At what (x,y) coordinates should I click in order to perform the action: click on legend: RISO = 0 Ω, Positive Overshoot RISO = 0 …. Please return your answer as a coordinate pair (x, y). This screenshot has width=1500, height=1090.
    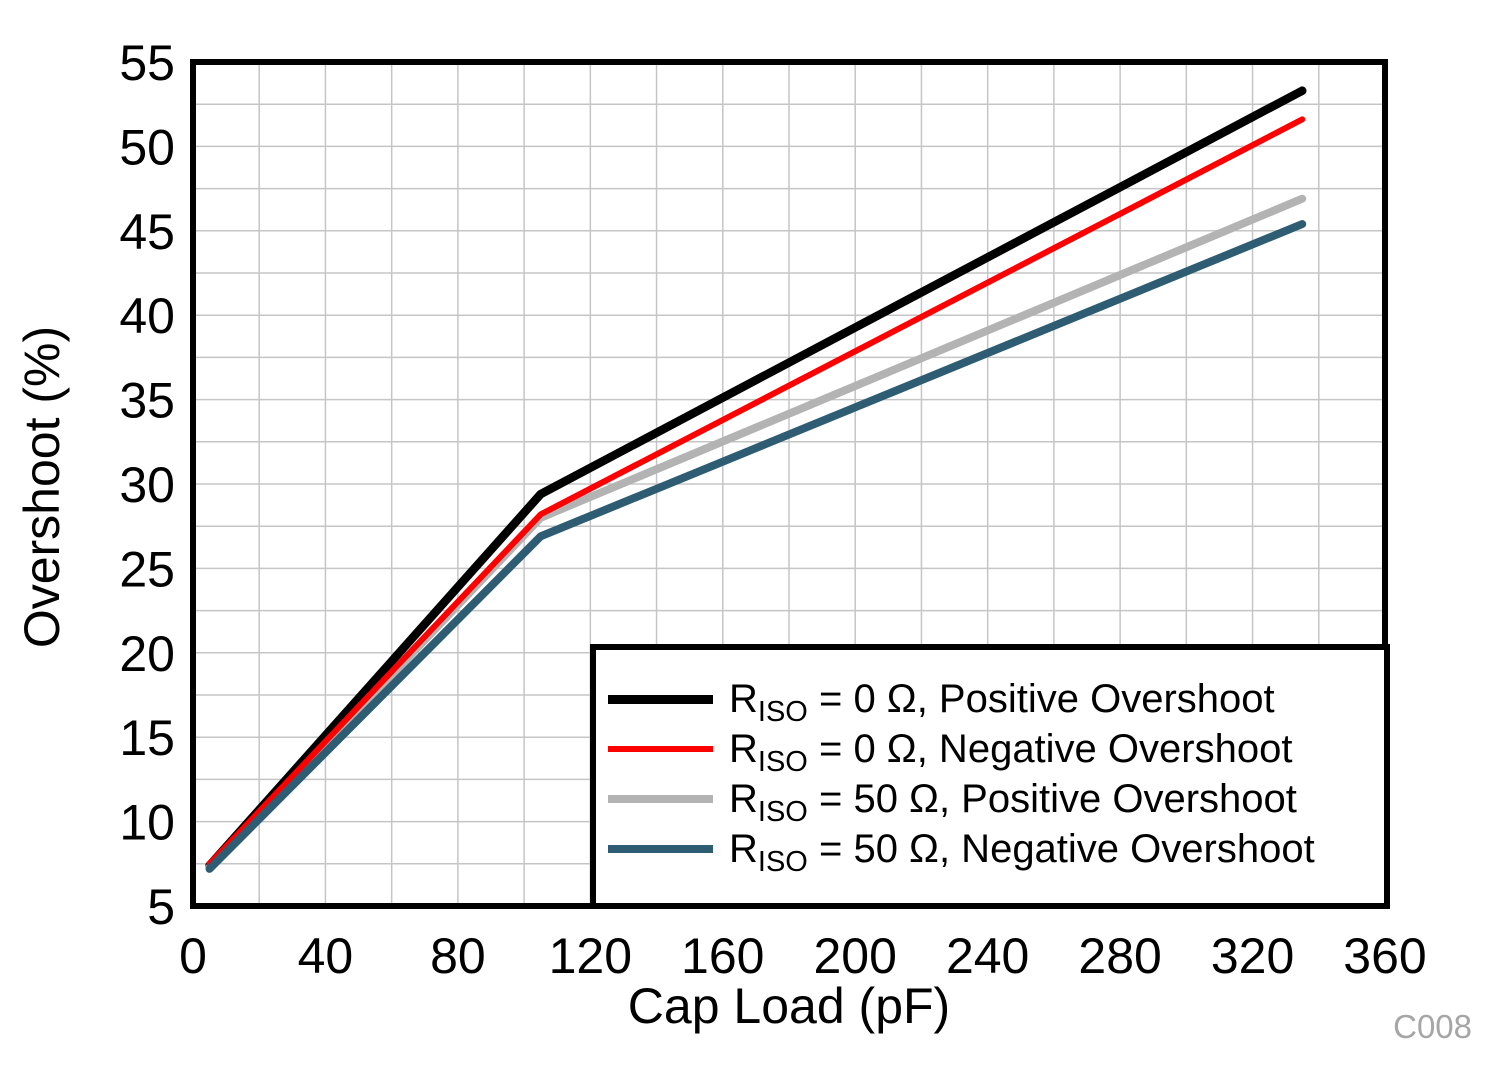
    Looking at the image, I should click on (990, 776).